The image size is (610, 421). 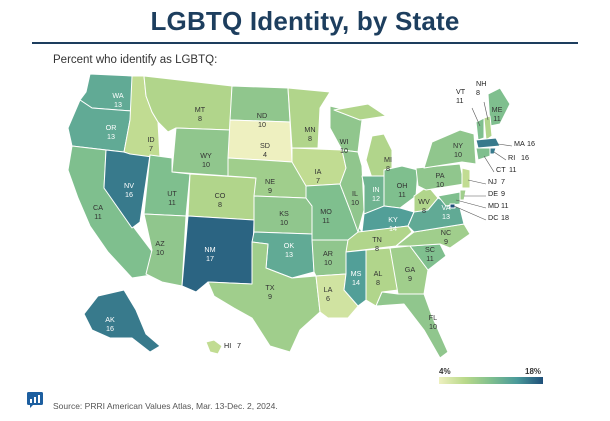 I want to click on legend-min-label: 4%, so click(x=445, y=371).